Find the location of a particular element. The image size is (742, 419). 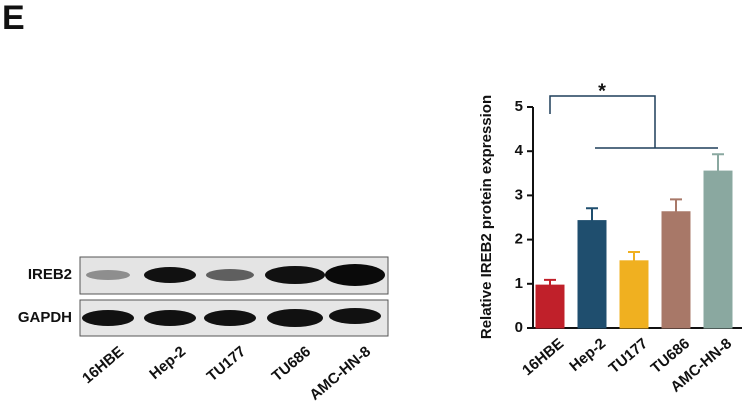

y-tick-label: 0 is located at coordinates (519, 327).